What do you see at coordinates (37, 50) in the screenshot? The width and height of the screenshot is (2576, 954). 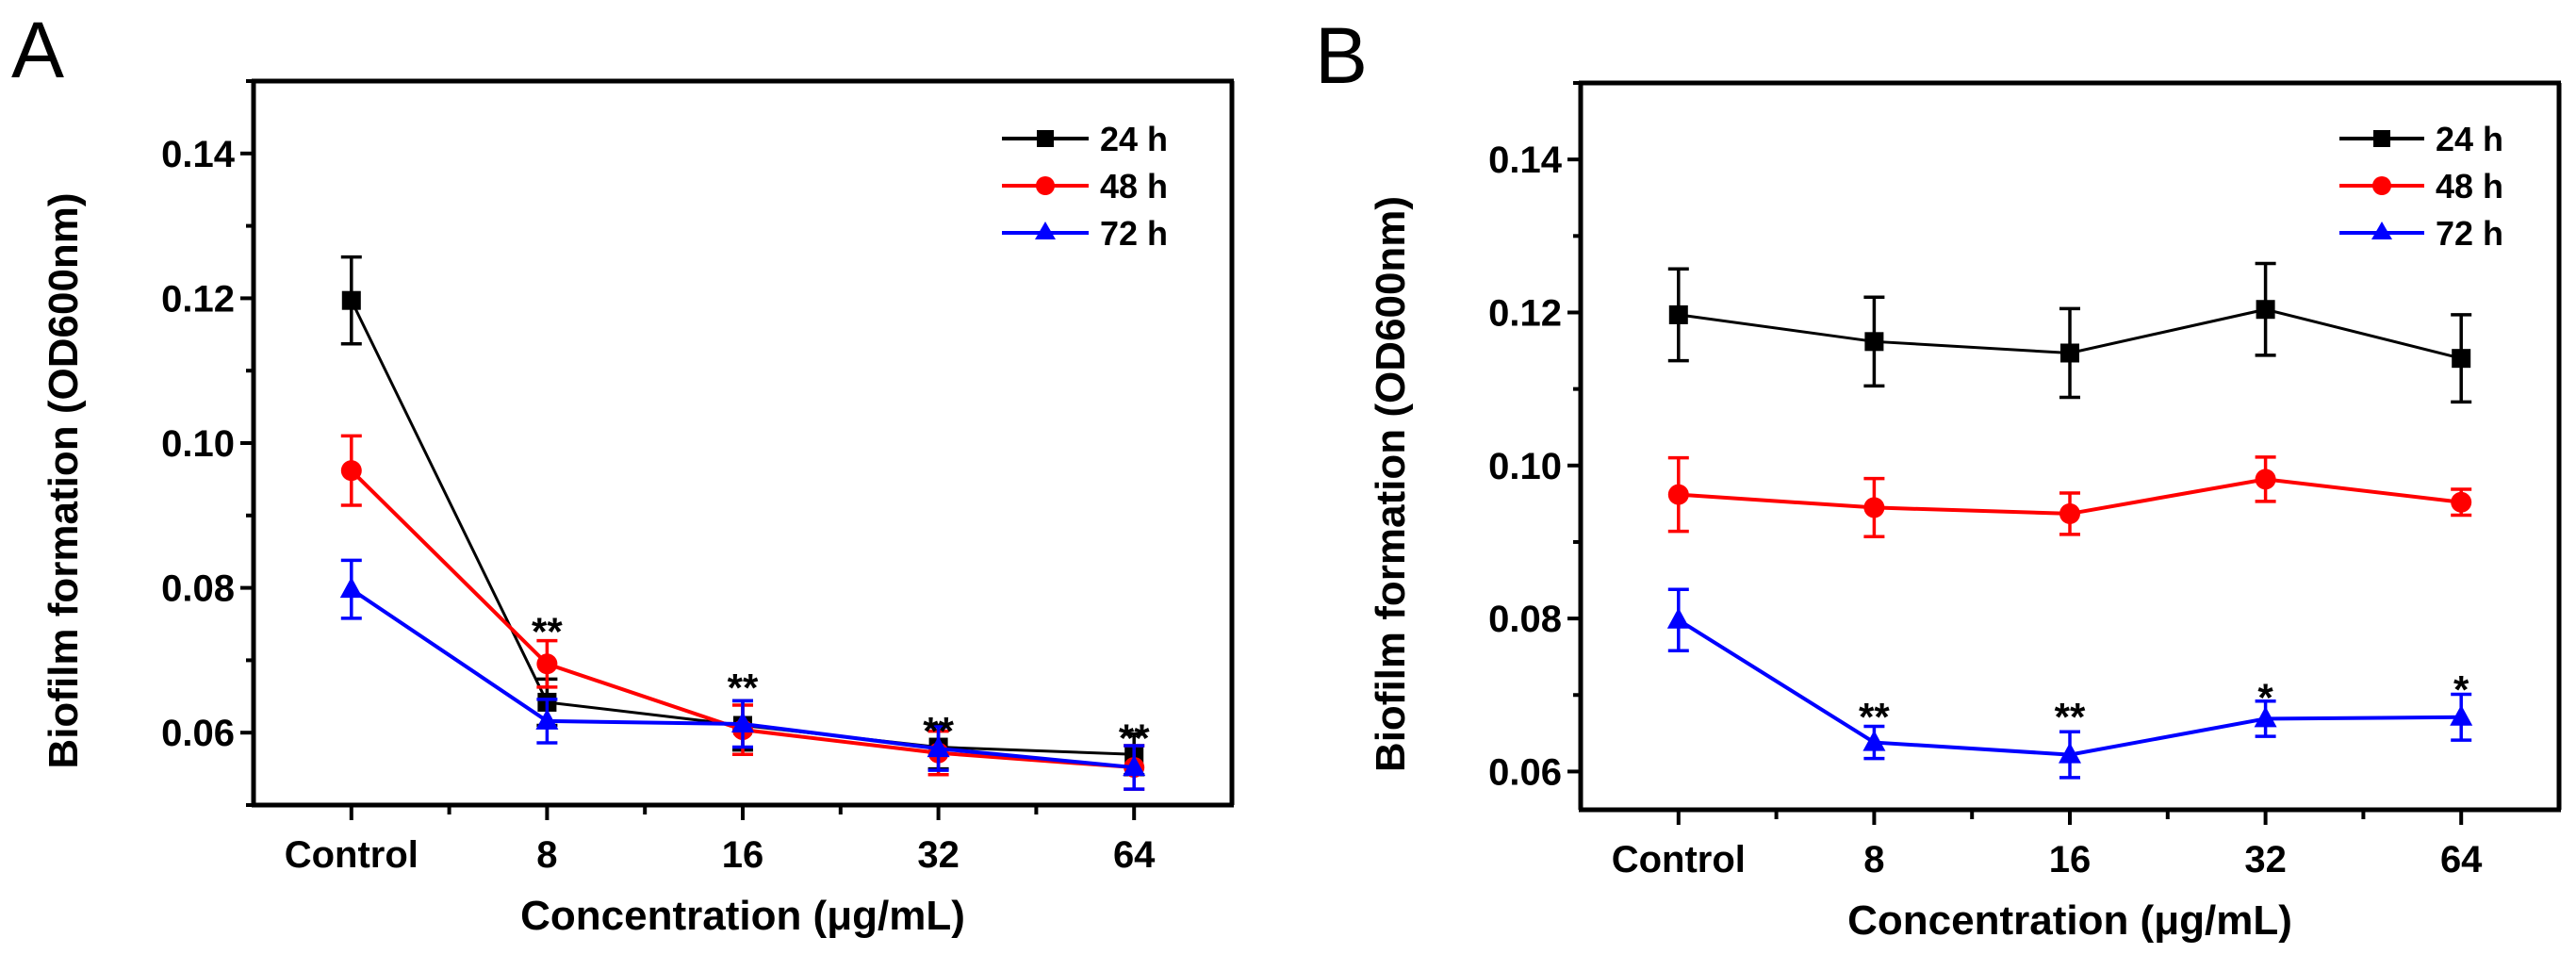 I see `panel-label: A` at bounding box center [37, 50].